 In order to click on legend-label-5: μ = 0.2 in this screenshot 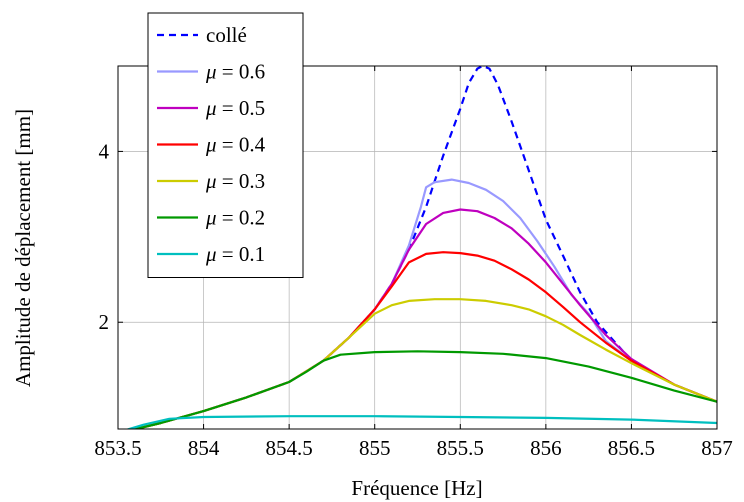, I will do `click(235, 218)`.